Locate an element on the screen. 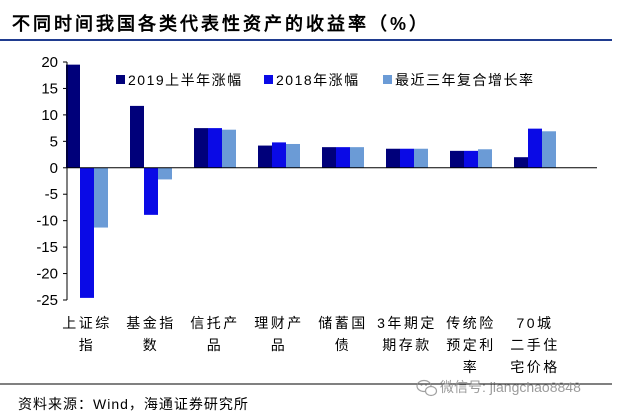 The width and height of the screenshot is (617, 415). y-tick-label: 0 is located at coordinates (54, 168).